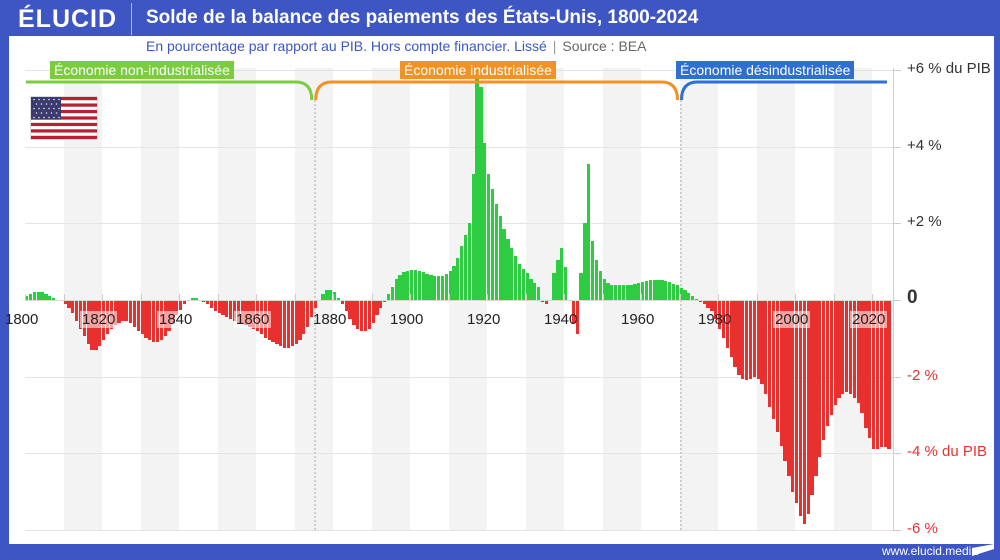 This screenshot has height=560, width=1000. I want to click on x-axis-label: 1900, so click(407, 319).